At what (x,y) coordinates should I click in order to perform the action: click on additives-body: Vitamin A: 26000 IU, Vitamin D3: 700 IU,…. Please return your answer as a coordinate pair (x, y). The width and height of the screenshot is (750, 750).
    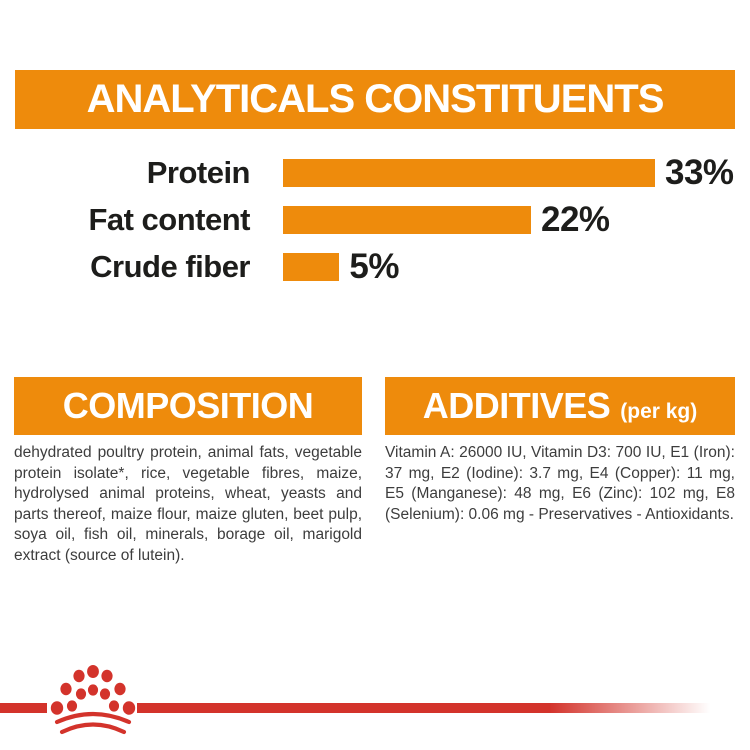
    Looking at the image, I should click on (560, 483).